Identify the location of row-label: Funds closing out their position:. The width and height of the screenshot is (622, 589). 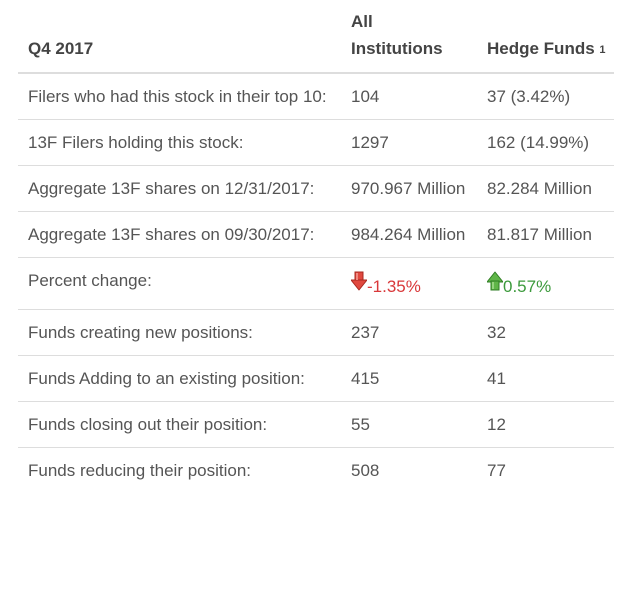
(179, 424).